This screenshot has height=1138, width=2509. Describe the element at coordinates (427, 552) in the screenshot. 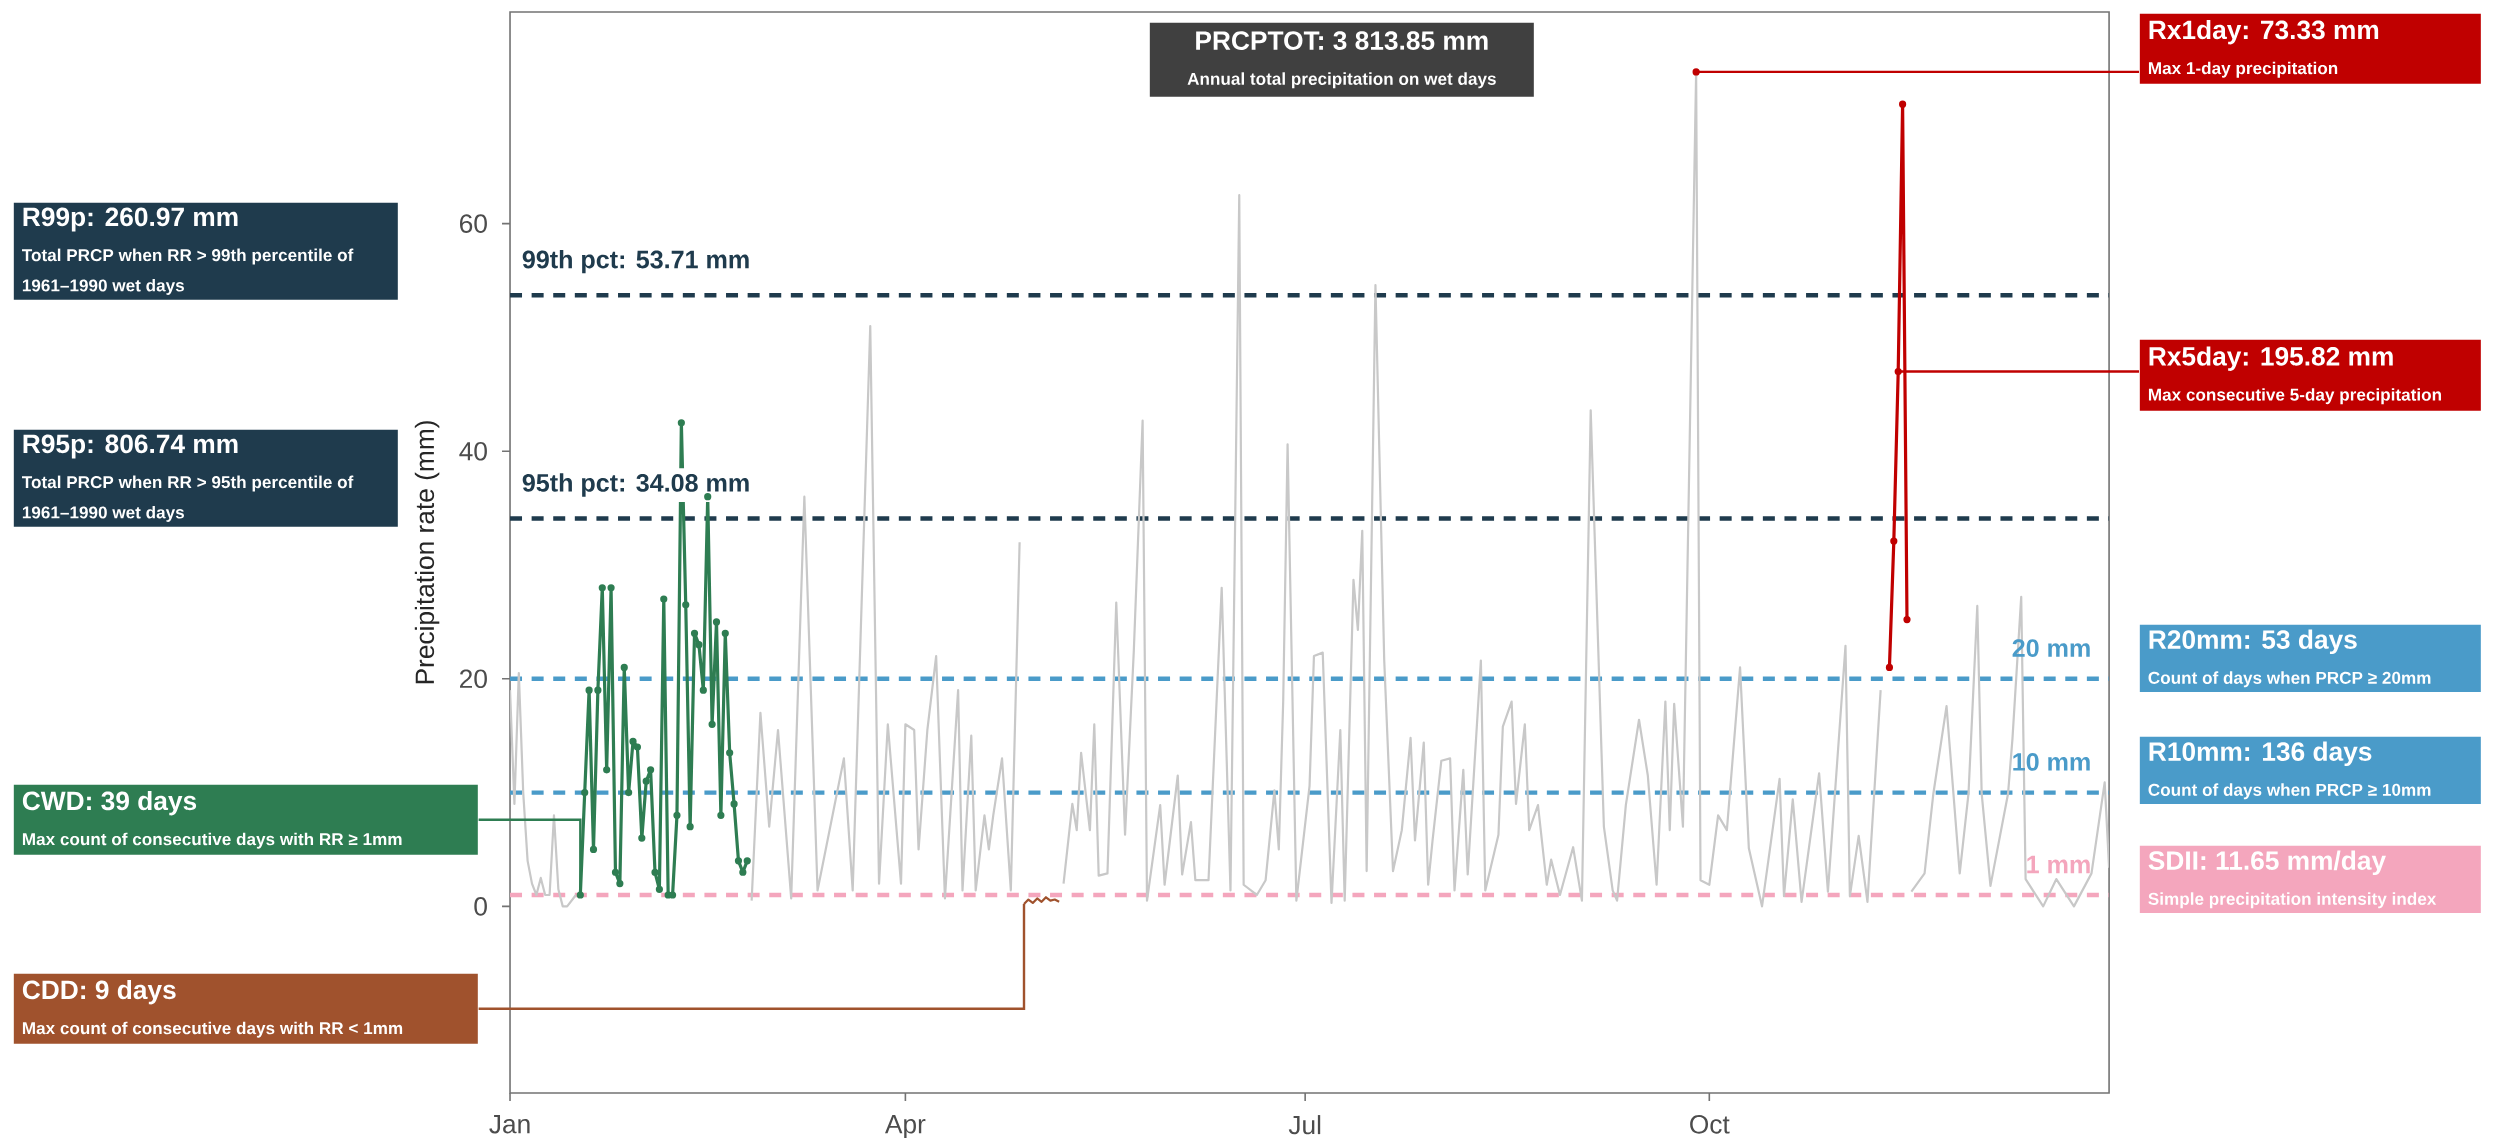

I see `y-axis-title: Precipitation rate (mm)` at that location.